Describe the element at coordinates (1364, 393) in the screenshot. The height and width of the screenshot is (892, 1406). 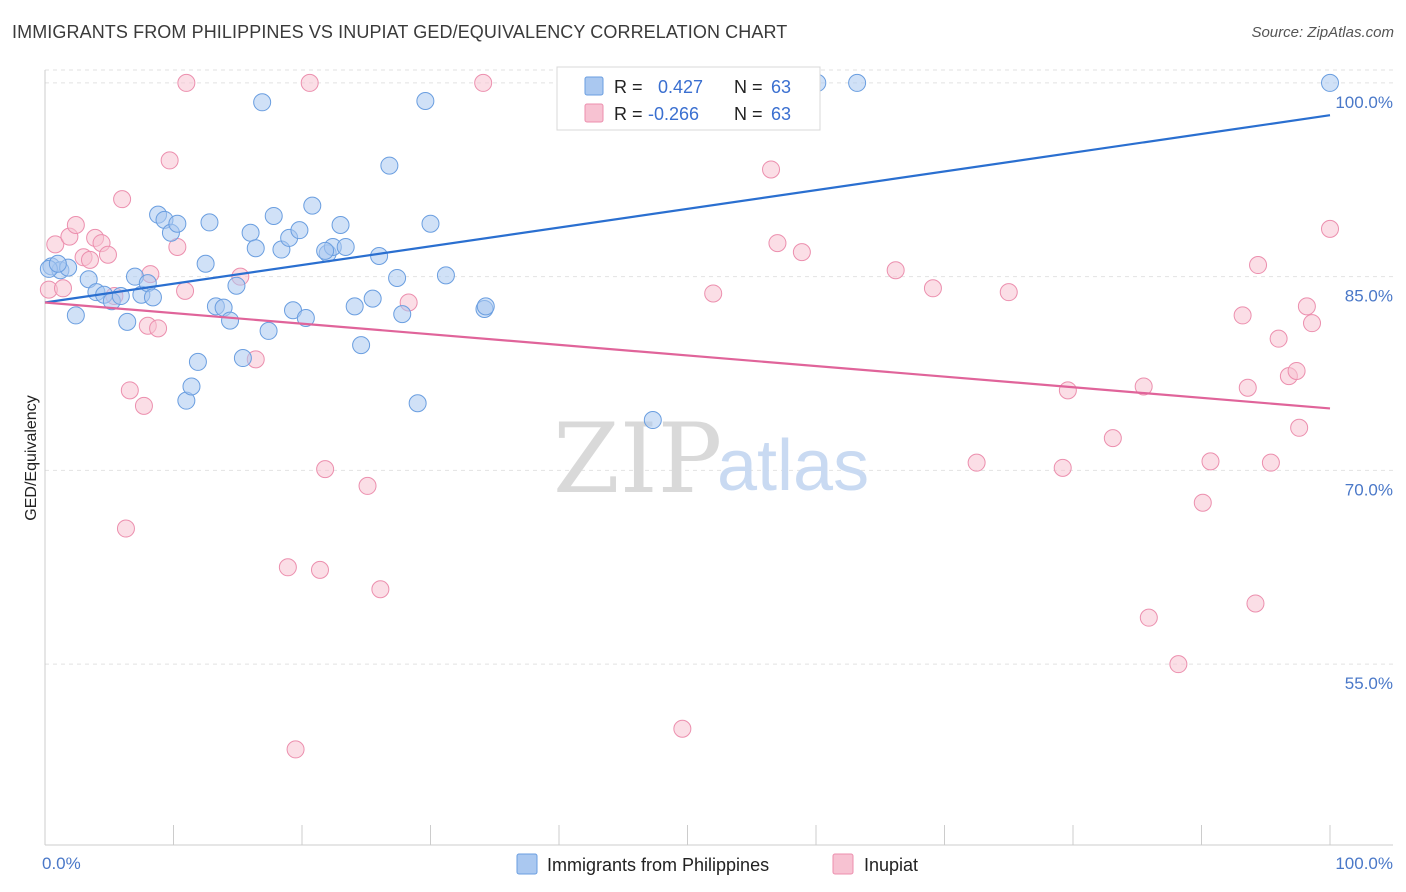
I see `y-tick-labels: 55.0% 70.0% 85.0% 100.0%` at that location.